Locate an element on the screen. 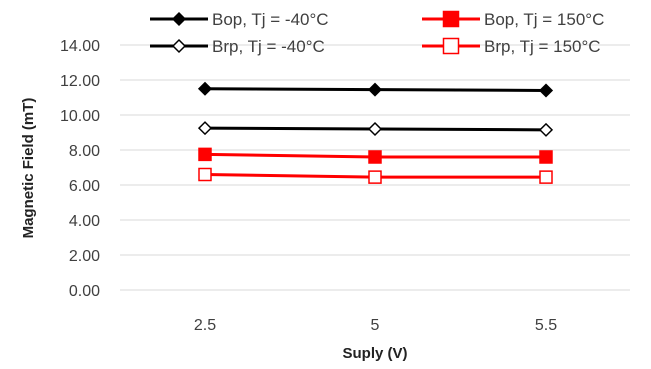 The image size is (651, 369). y-tick-label: 8.00 is located at coordinates (84, 151).